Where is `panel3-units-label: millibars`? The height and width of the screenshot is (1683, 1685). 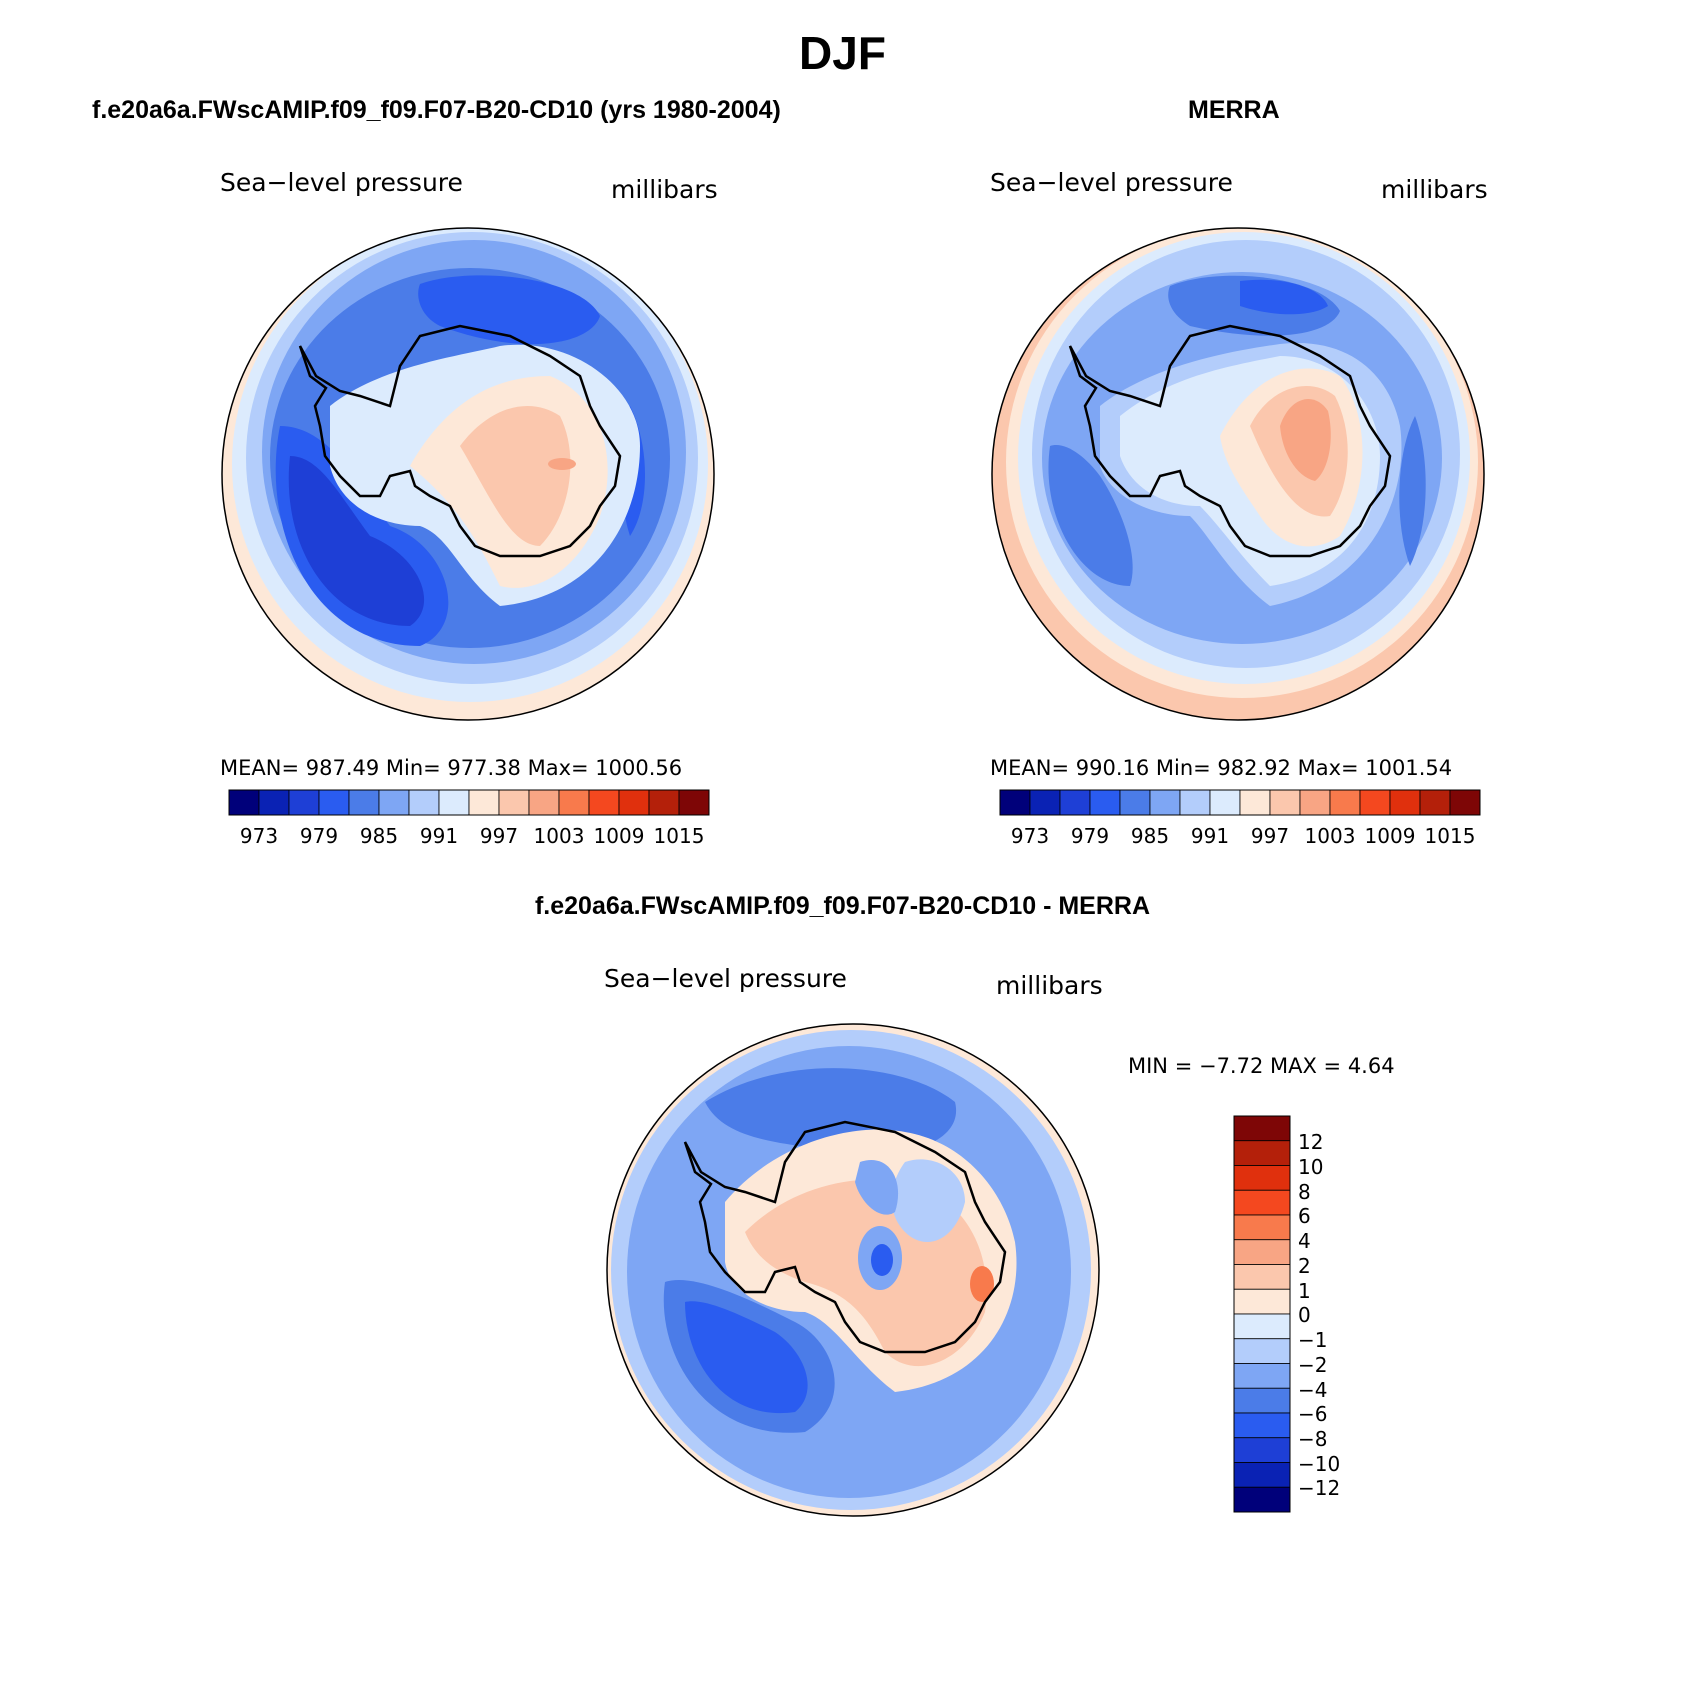
panel3-units-label: millibars is located at coordinates (1049, 985).